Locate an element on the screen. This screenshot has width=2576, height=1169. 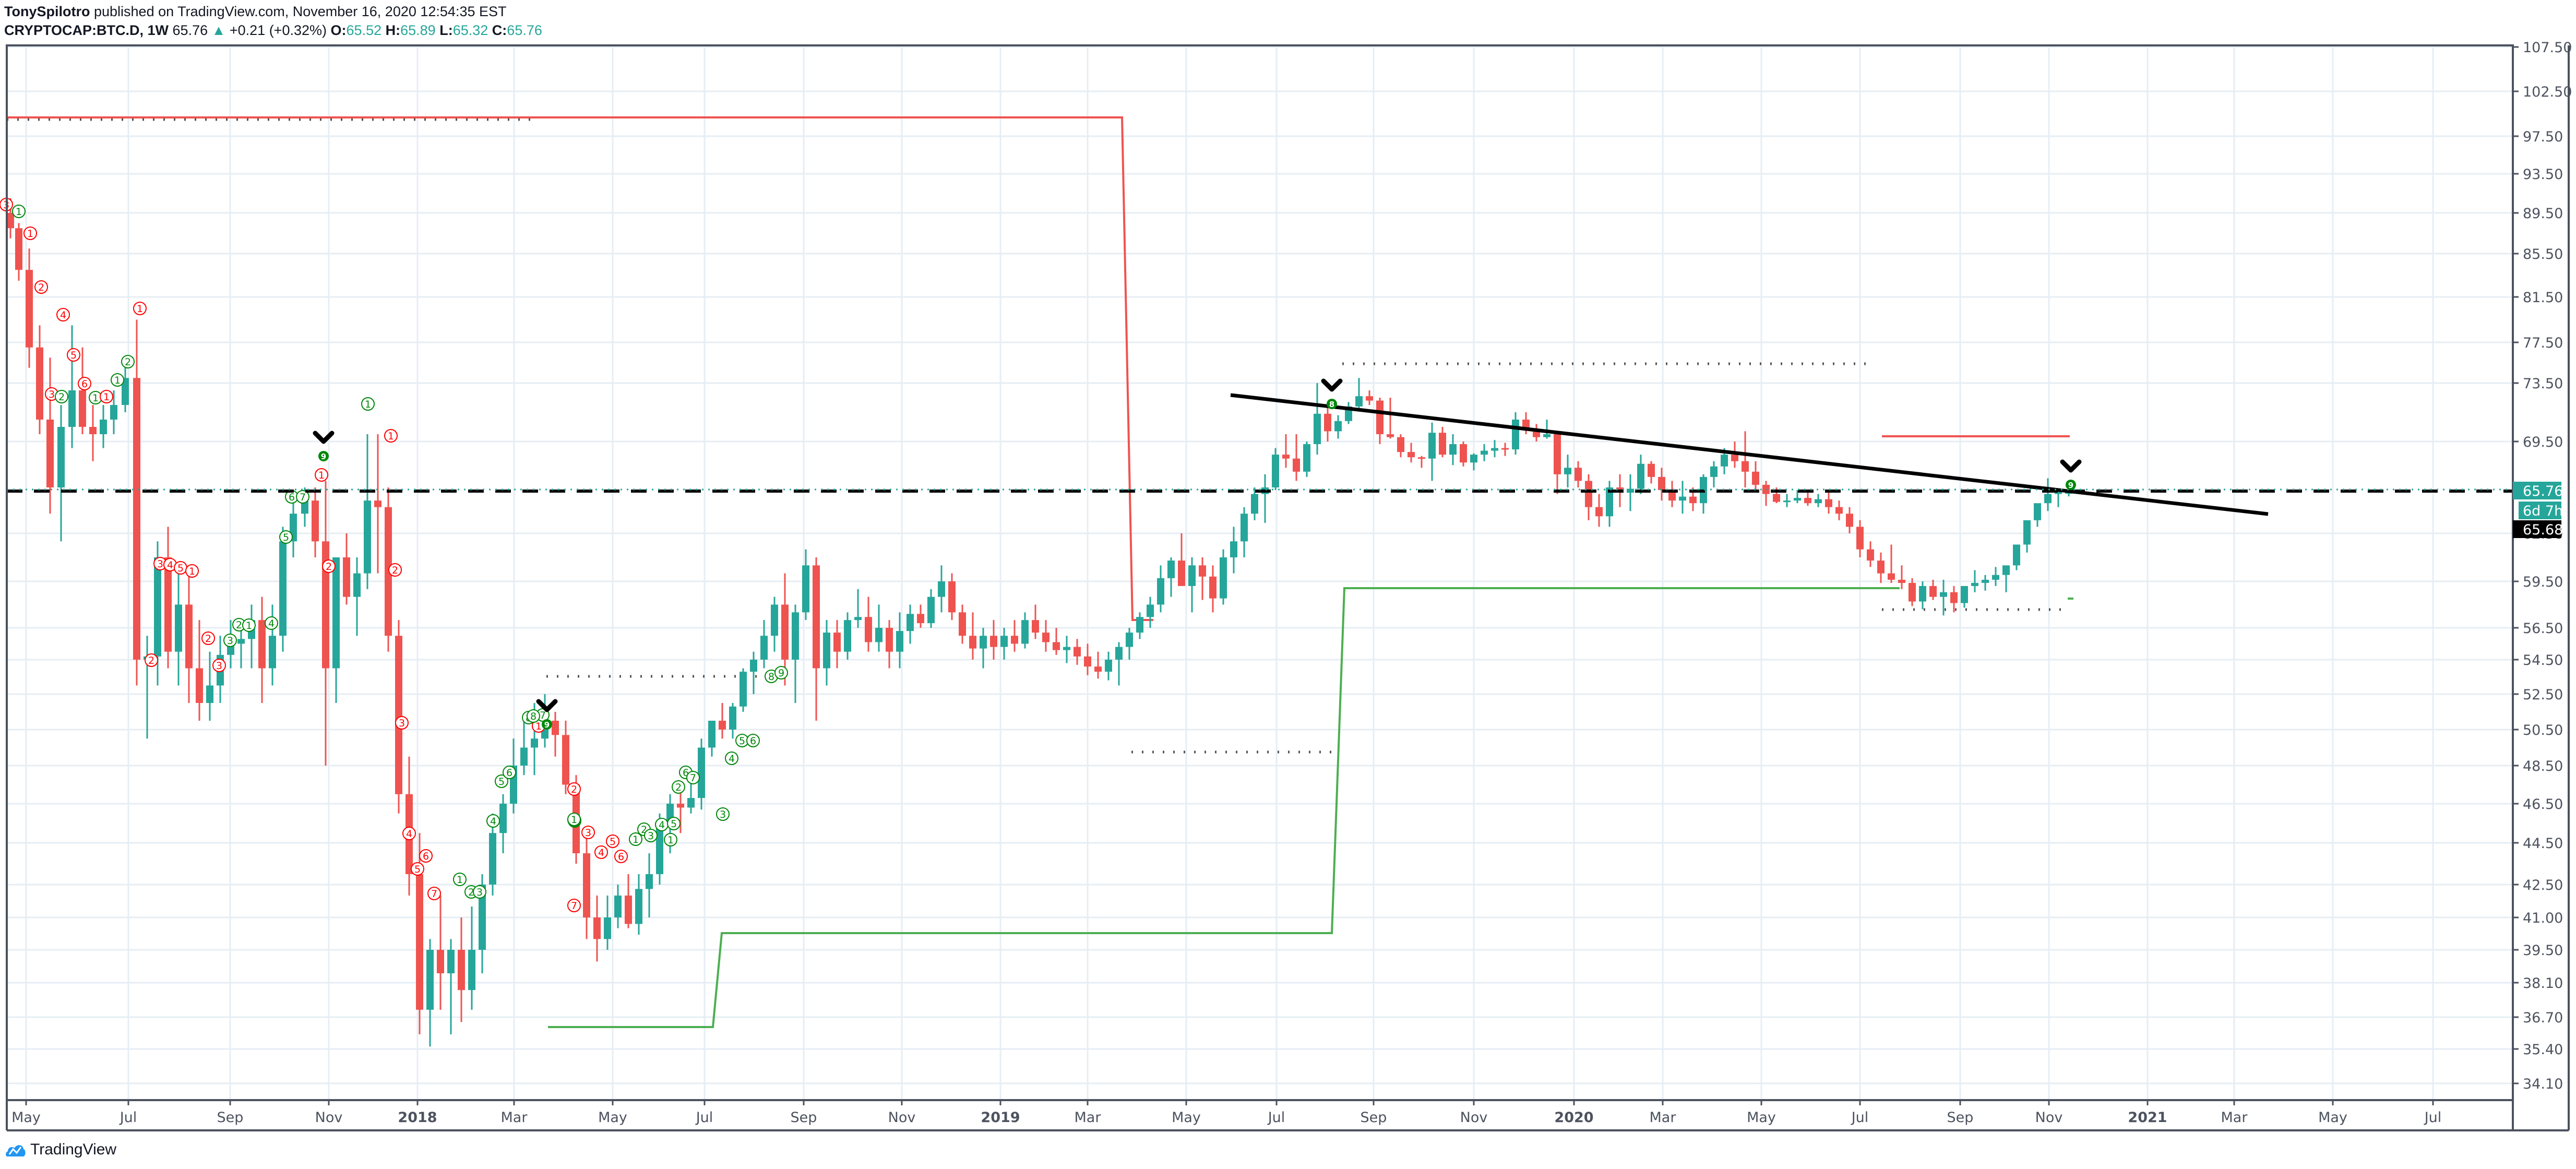
author-name: TonySpilotro is located at coordinates (47, 11).